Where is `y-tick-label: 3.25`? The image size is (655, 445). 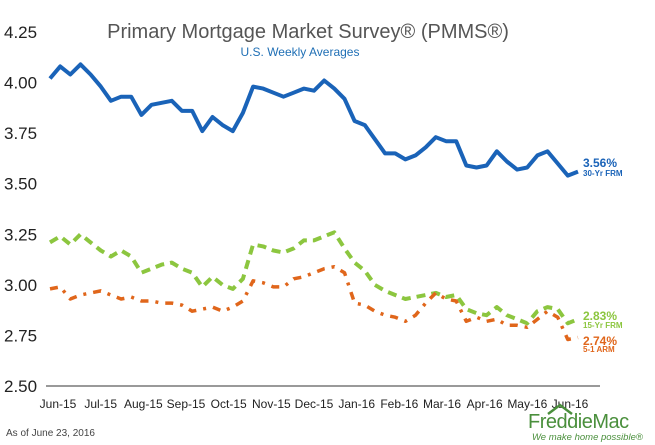 y-tick-label: 3.25 is located at coordinates (20, 234).